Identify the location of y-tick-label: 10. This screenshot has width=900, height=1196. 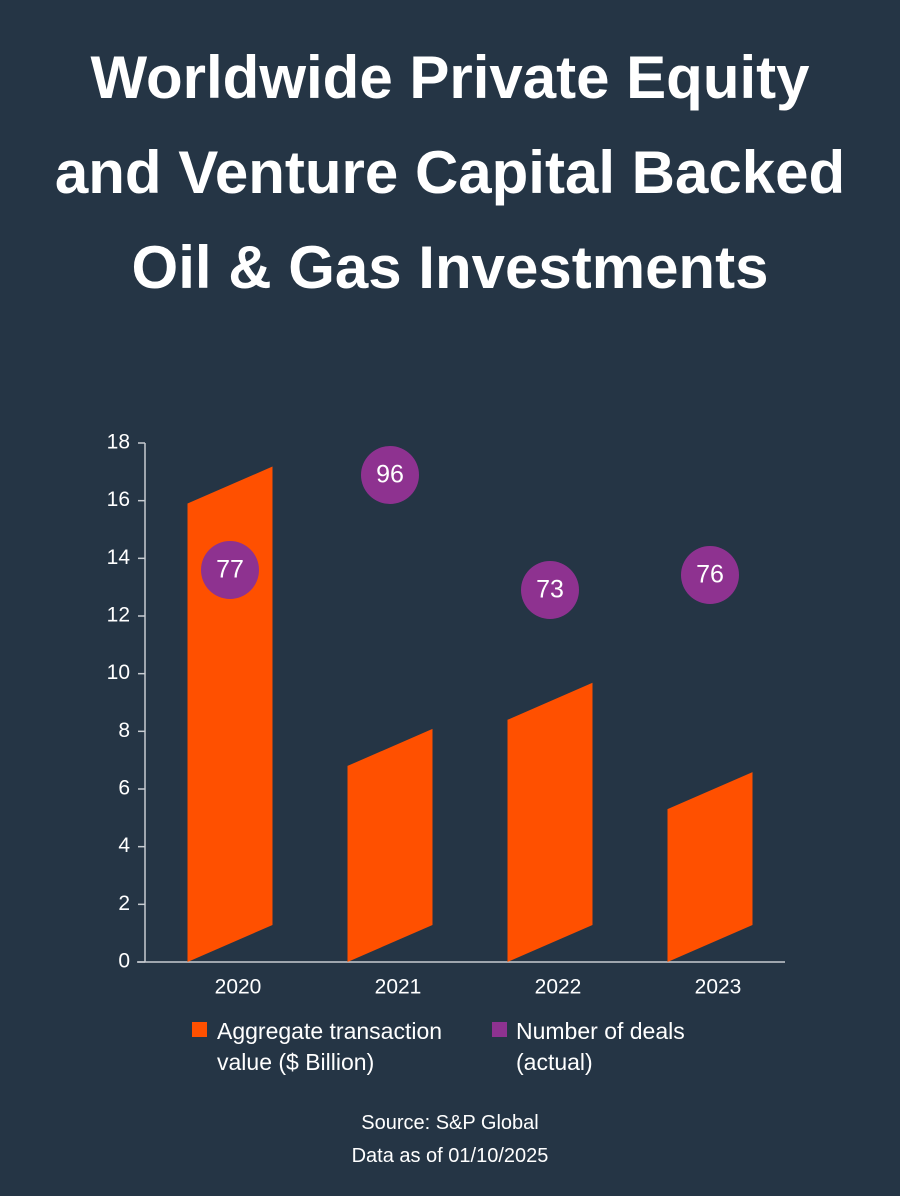
(118, 672).